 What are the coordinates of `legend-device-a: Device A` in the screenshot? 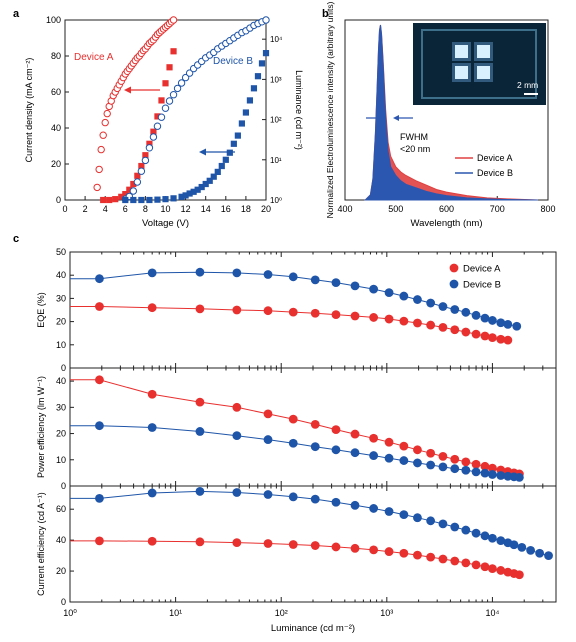 It's located at (94, 57).